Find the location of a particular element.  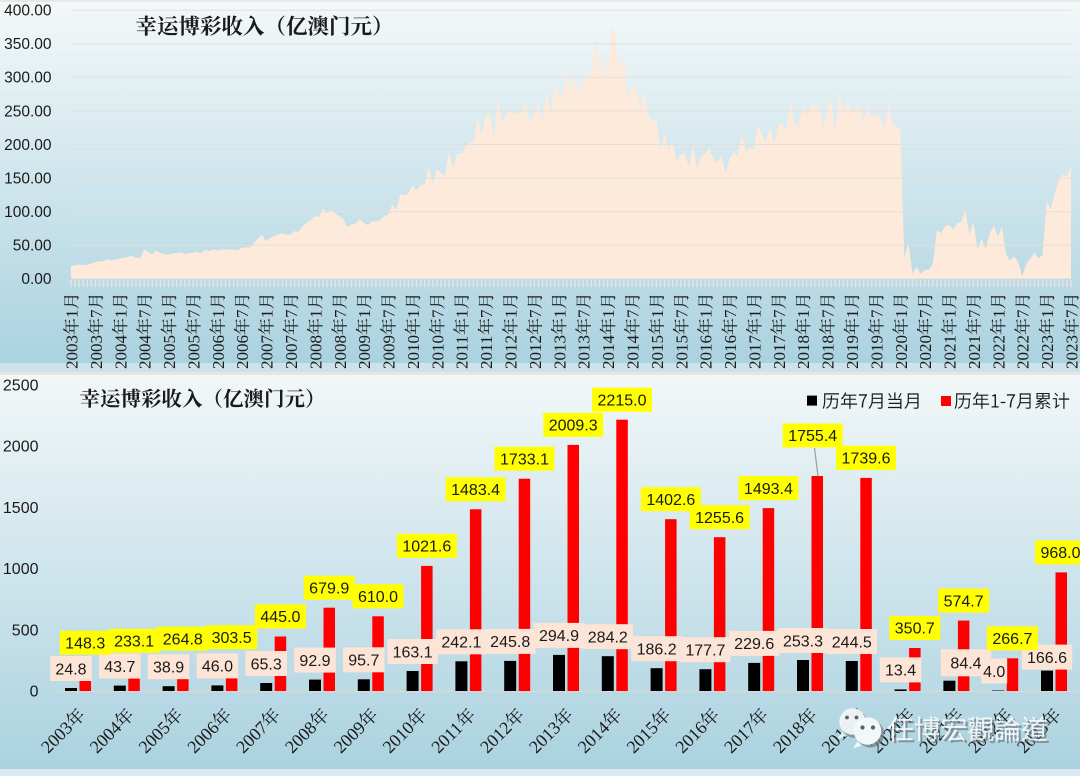

svg-text: 177.7 is located at coordinates (705, 651).